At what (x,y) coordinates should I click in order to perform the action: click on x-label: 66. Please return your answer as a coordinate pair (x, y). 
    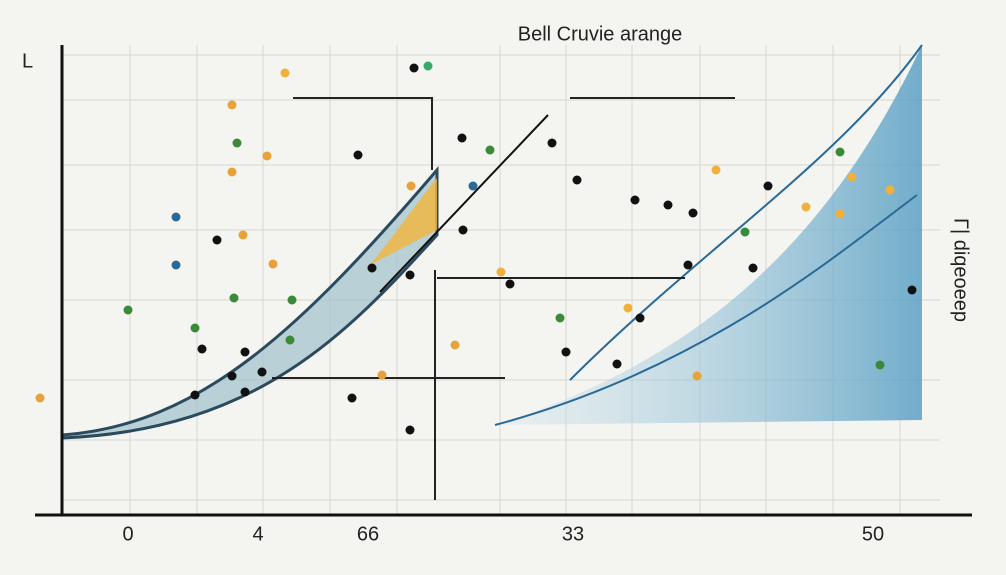
    Looking at the image, I should click on (368, 534).